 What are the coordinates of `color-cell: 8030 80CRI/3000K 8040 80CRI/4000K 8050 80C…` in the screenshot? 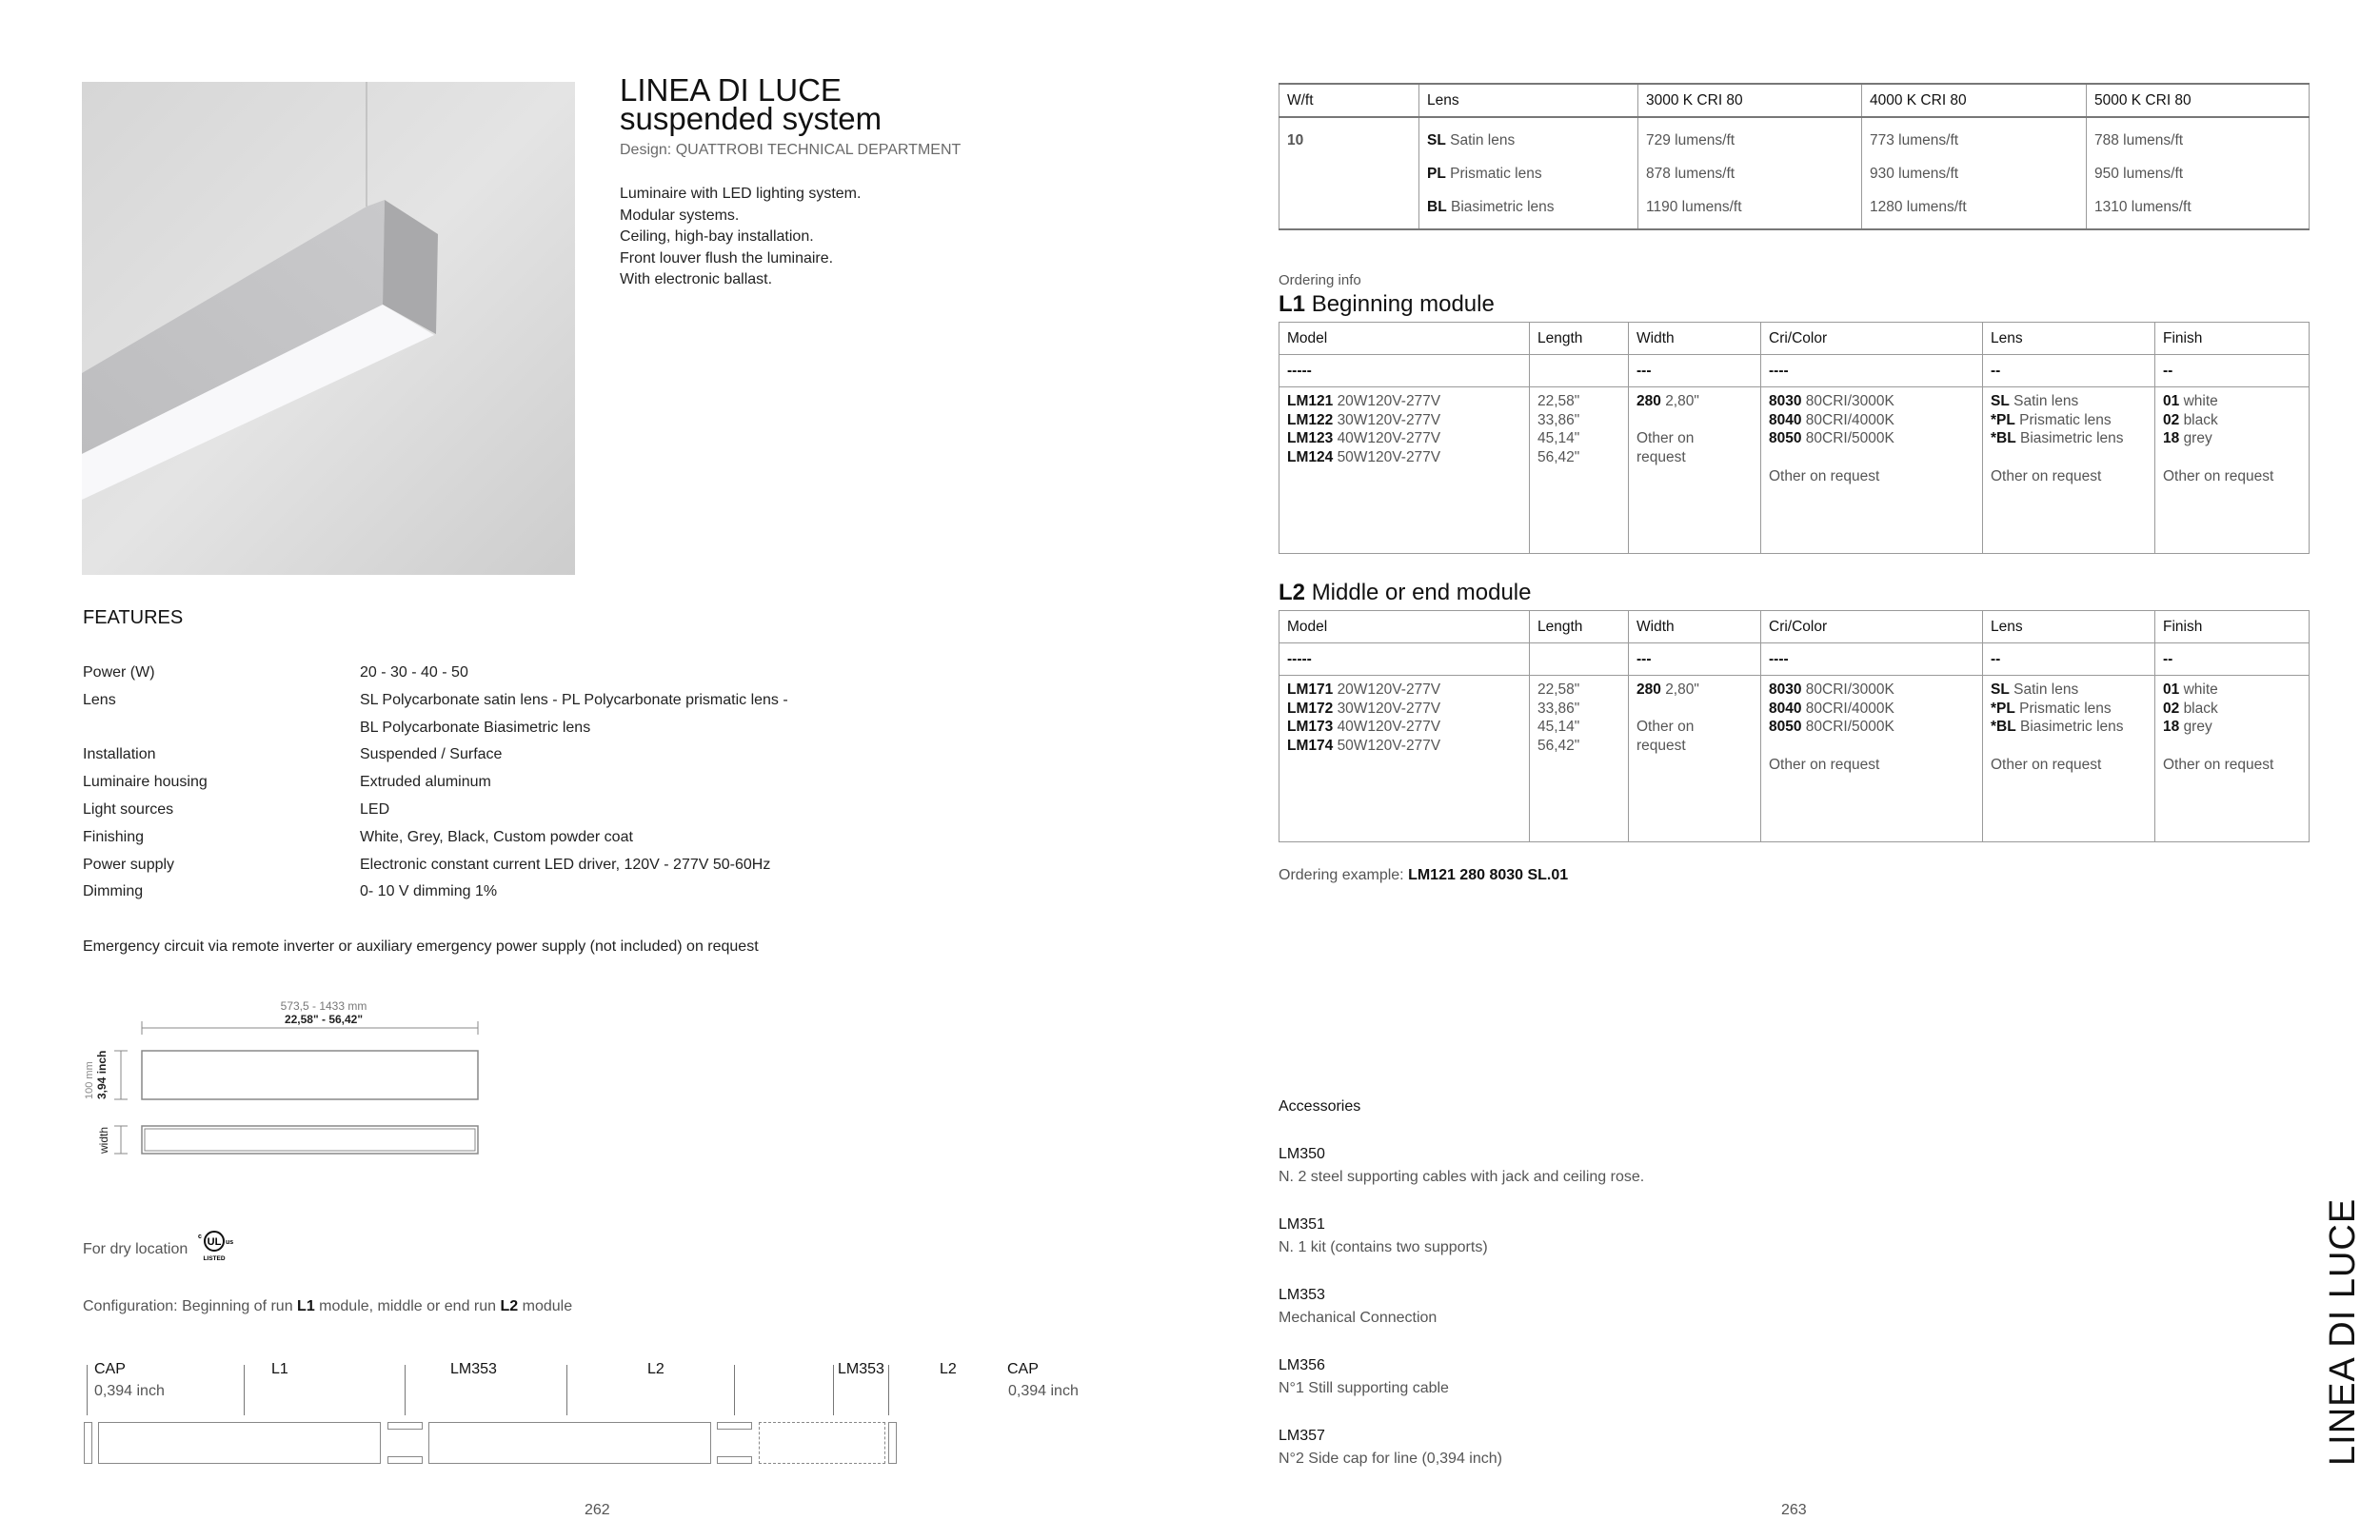 It's located at (1871, 758).